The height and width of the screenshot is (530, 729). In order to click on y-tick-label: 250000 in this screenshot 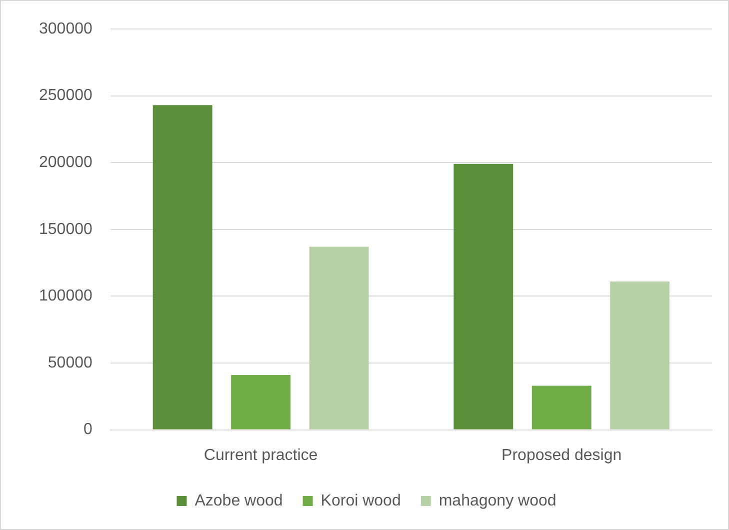, I will do `click(65, 95)`.